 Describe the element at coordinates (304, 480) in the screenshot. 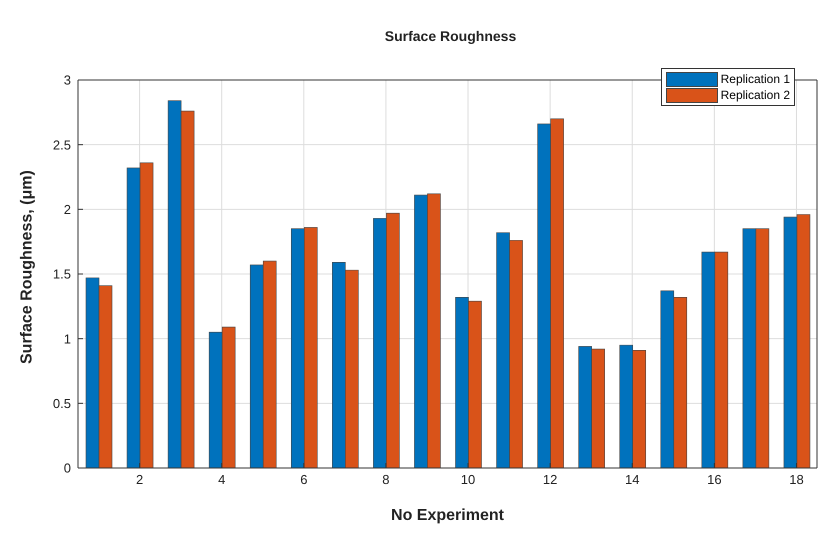

I see `x-tick-label: 6` at that location.